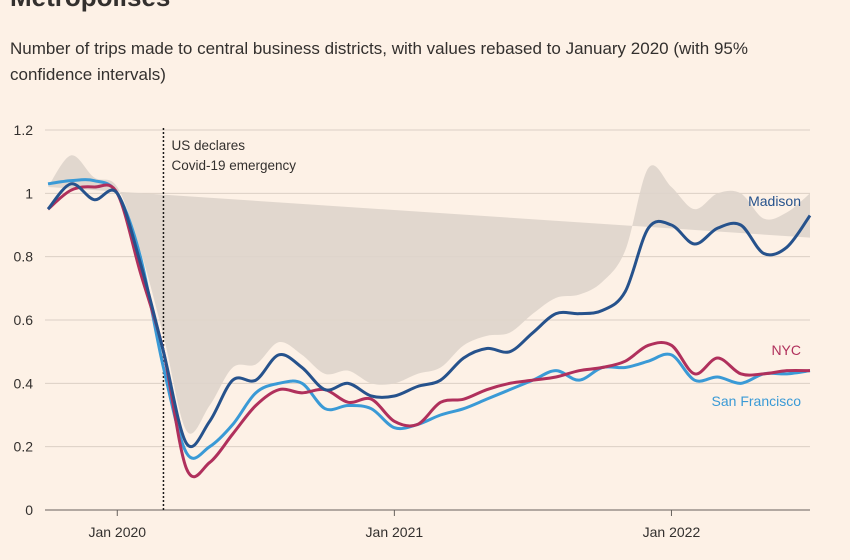 The height and width of the screenshot is (560, 850). Describe the element at coordinates (24, 257) in the screenshot. I see `y-tick-label: 0.8` at that location.